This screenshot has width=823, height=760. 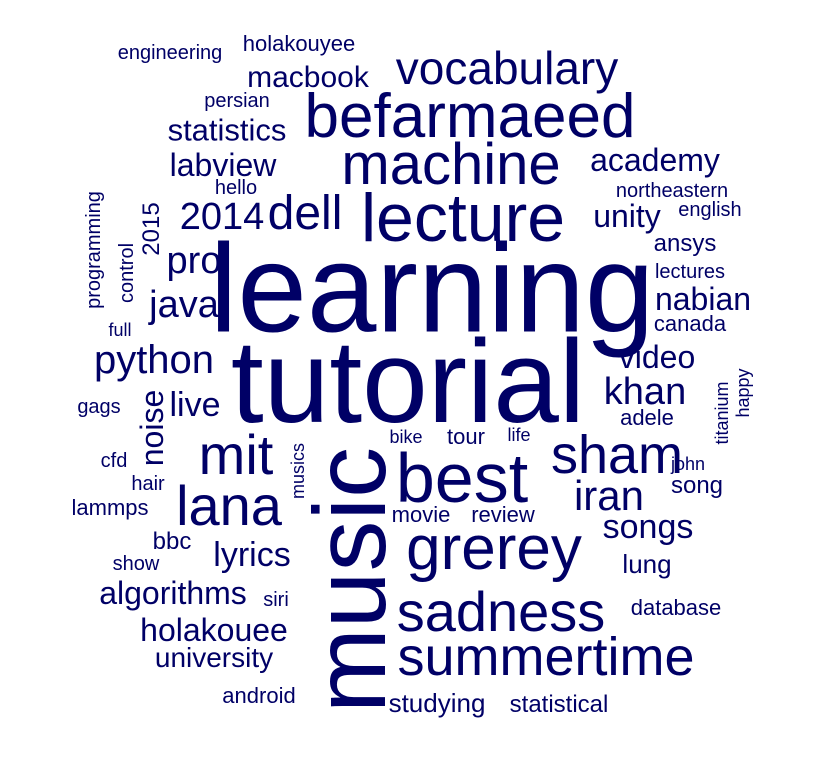 What do you see at coordinates (647, 564) in the screenshot?
I see `word-lung: lung` at bounding box center [647, 564].